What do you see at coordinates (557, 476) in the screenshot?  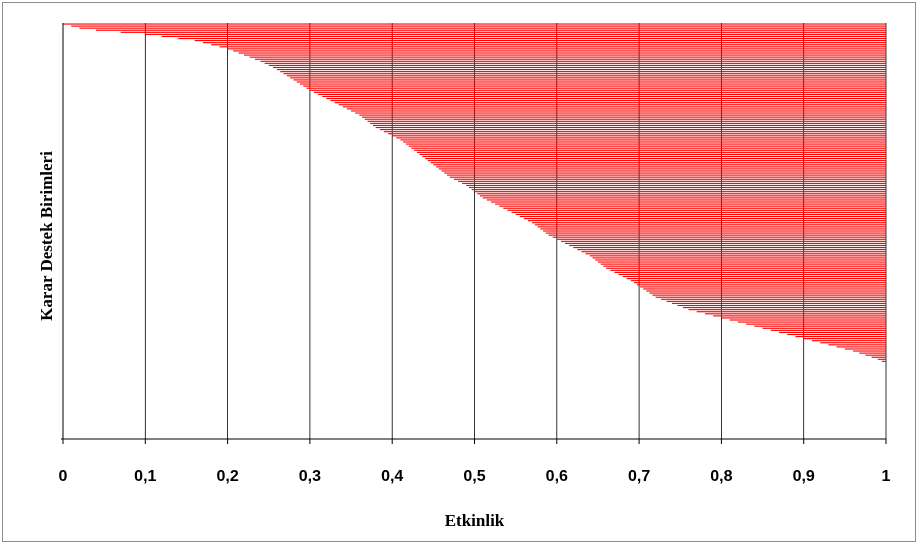 I see `x-tick-label: 0,6` at bounding box center [557, 476].